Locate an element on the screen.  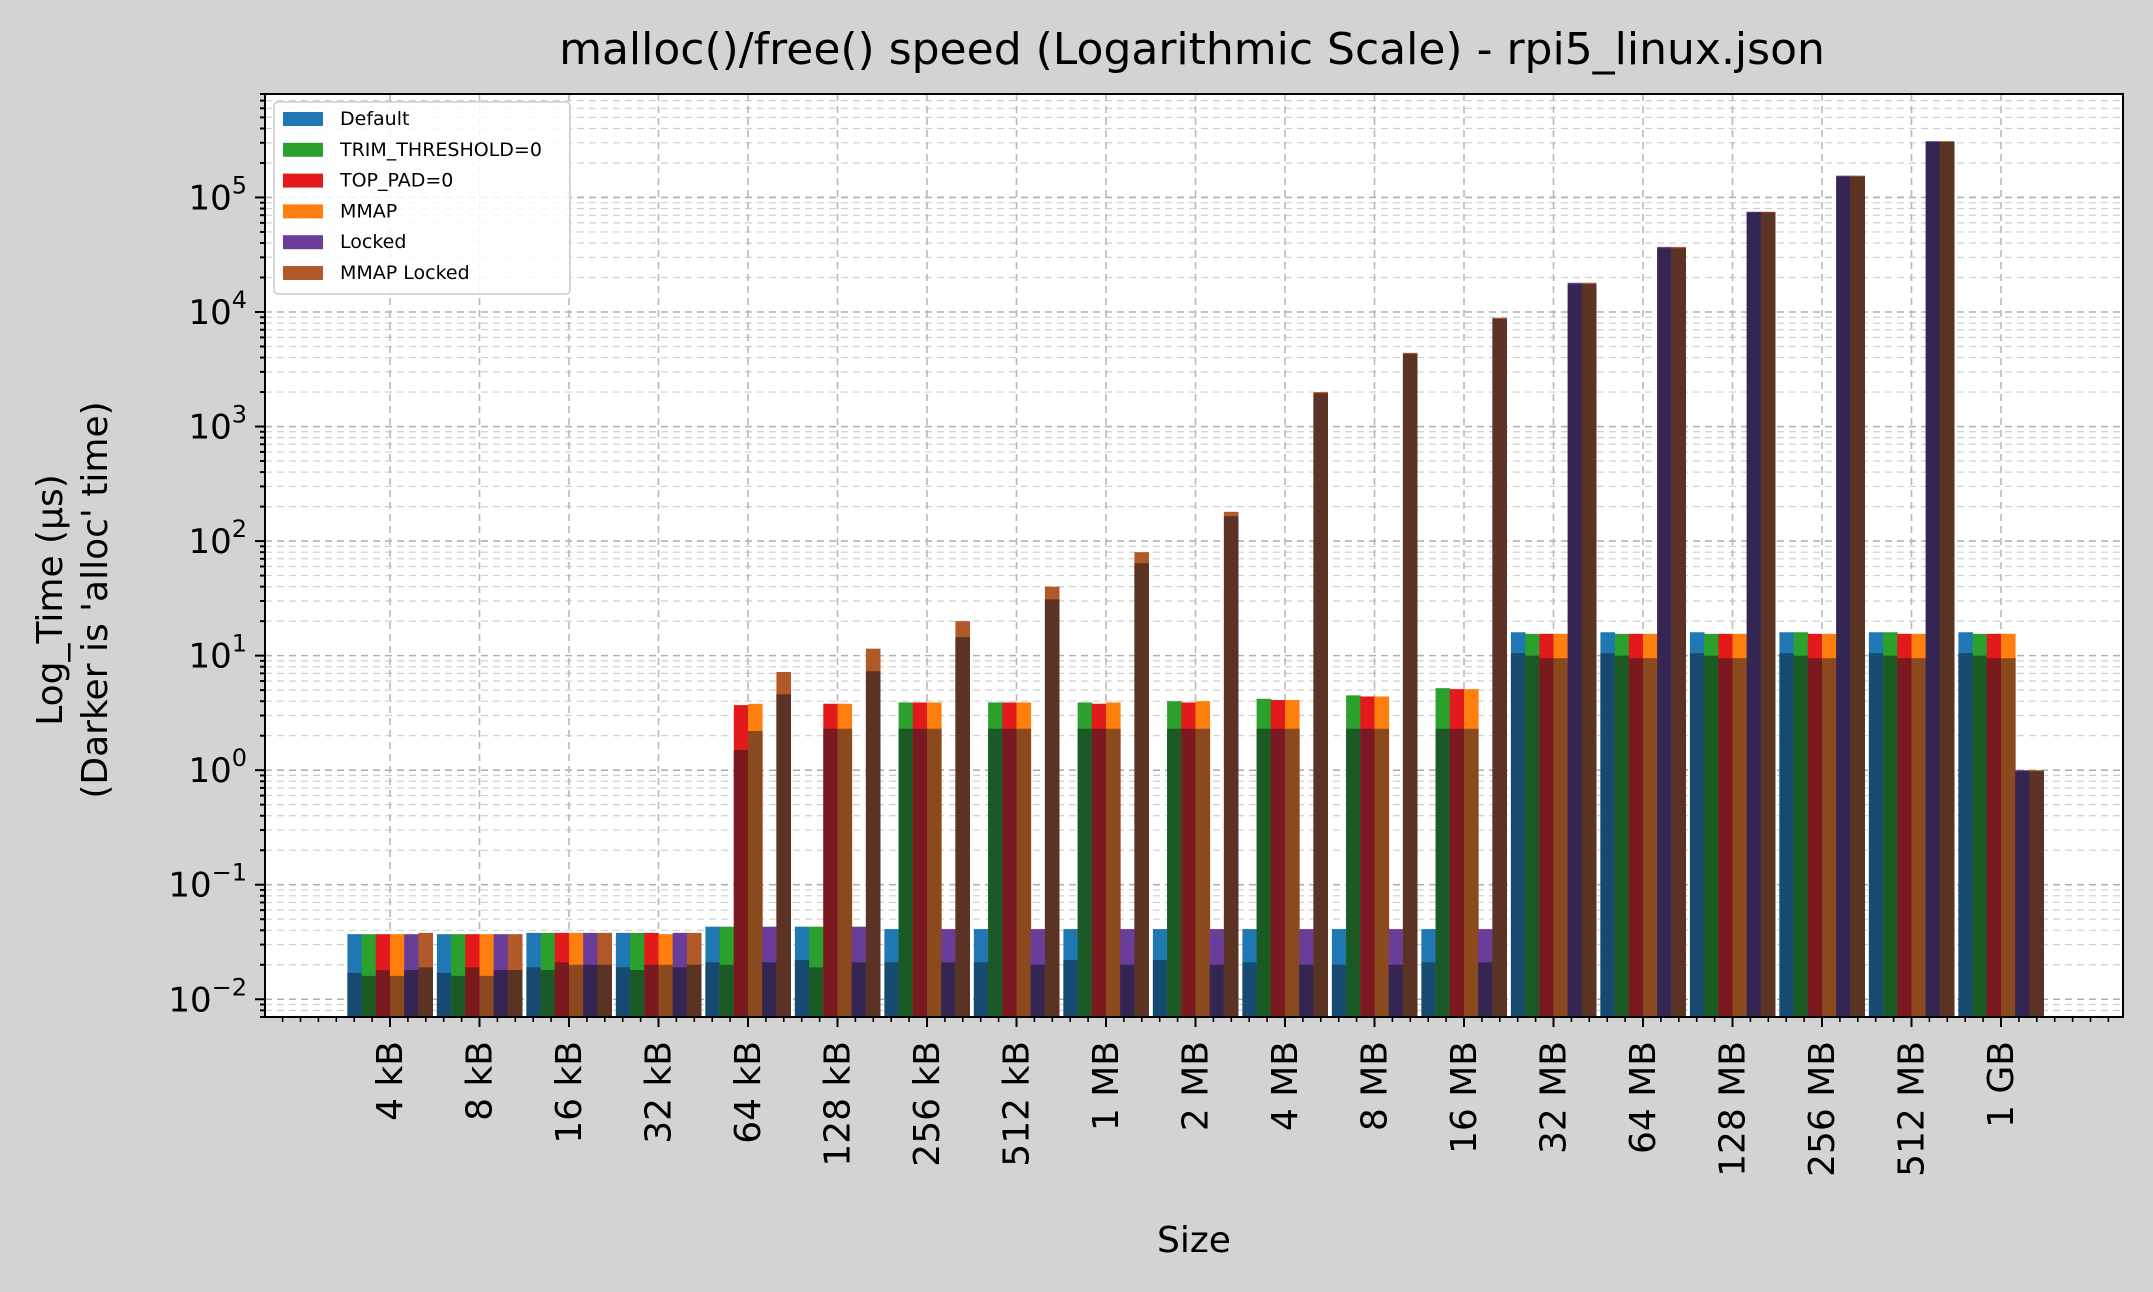
legend-label: Locked is located at coordinates (373, 242).